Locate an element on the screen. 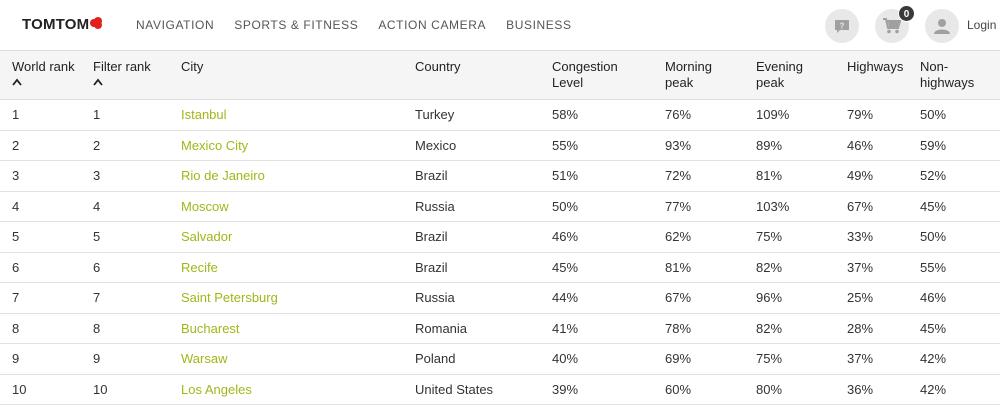 The width and height of the screenshot is (1000, 406). shopping-cart-icon is located at coordinates (892, 26).